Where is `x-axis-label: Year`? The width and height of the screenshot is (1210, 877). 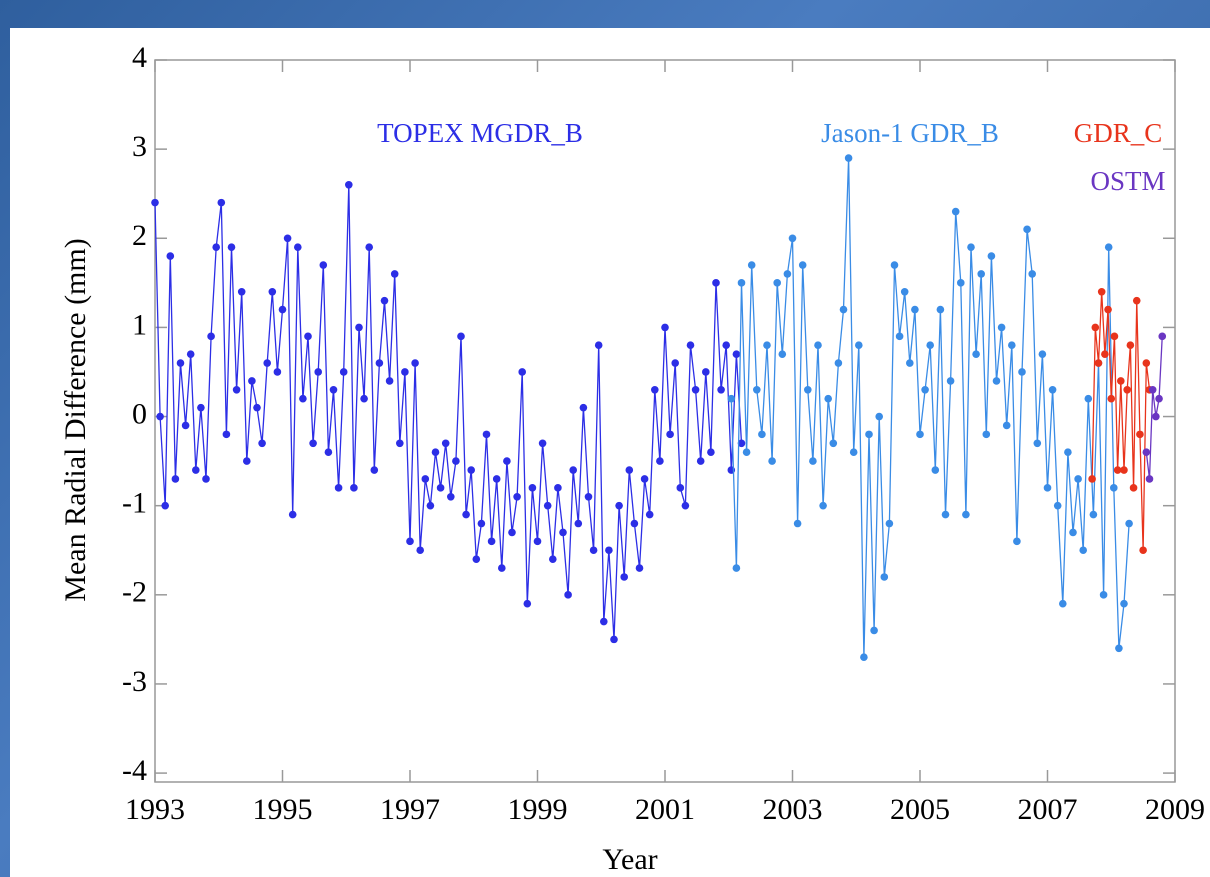
x-axis-label: Year is located at coordinates (629, 859).